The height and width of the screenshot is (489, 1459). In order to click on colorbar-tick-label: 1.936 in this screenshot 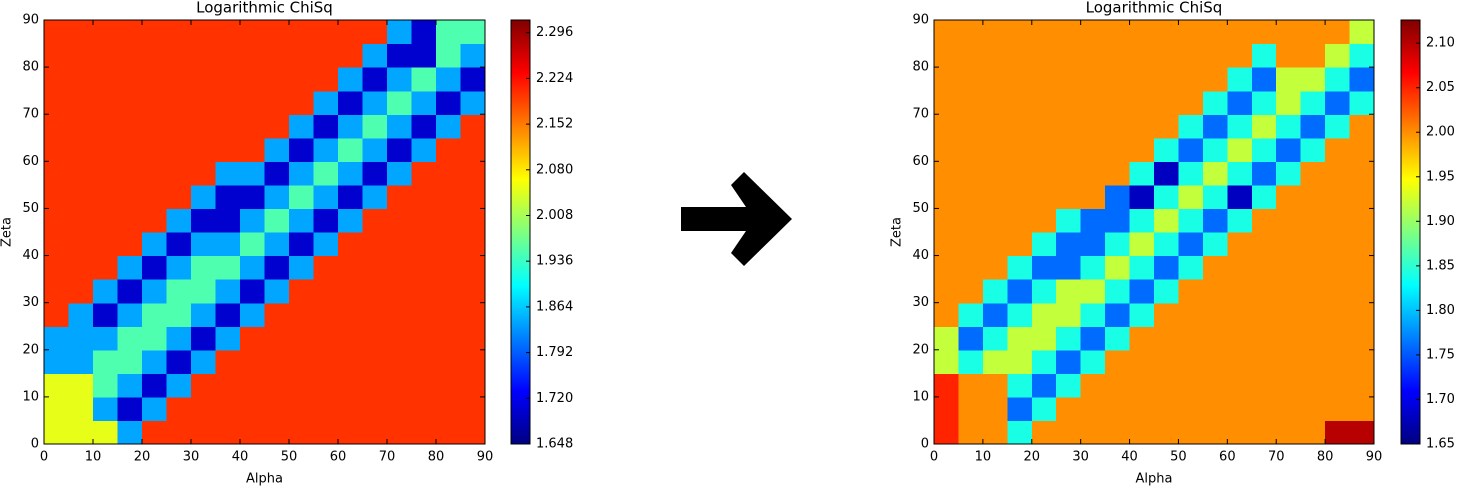, I will do `click(554, 261)`.